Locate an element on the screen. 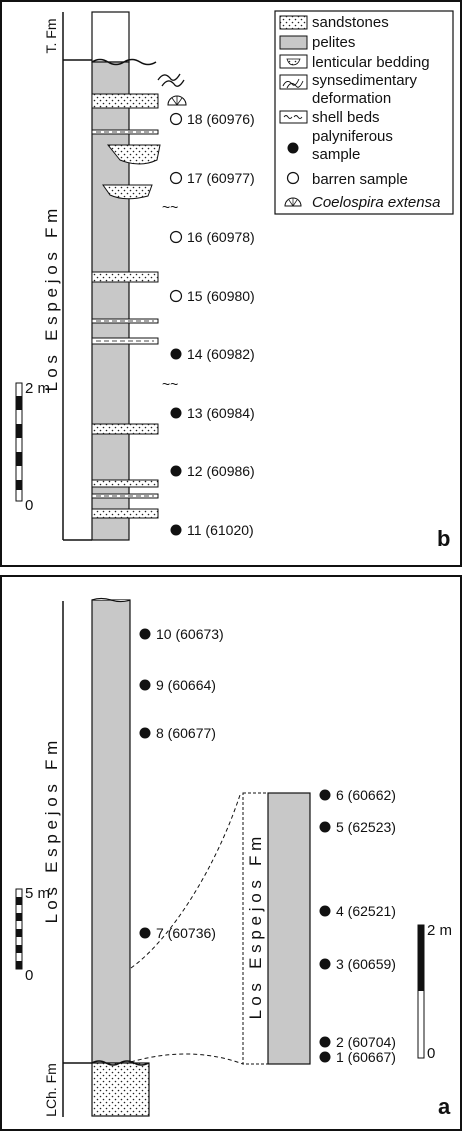  sample-label: 3 (60659) is located at coordinates (366, 964).